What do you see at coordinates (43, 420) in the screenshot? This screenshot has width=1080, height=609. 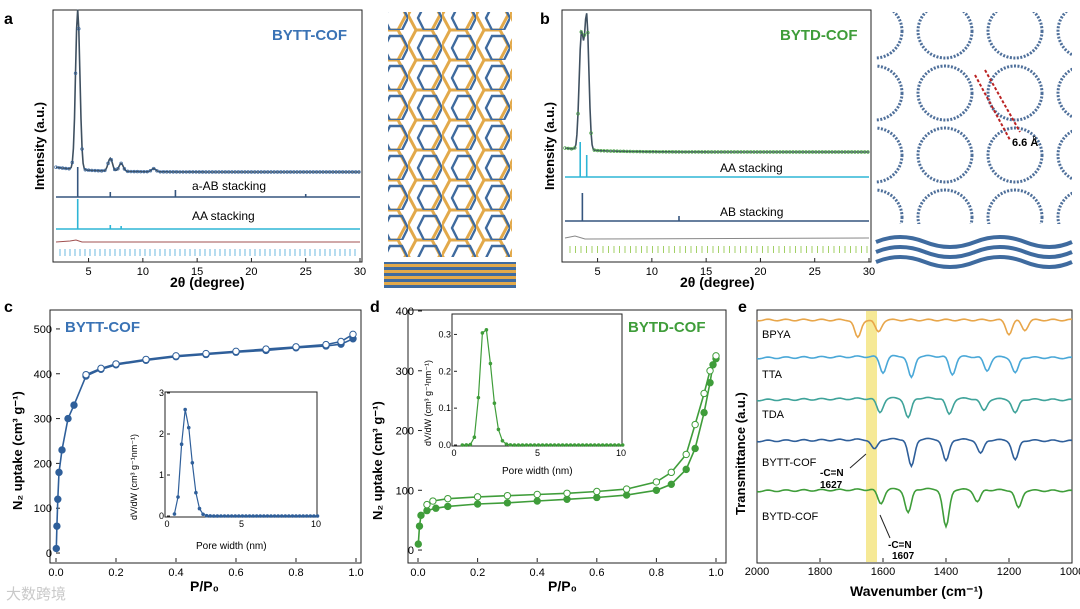 I see `panel-c-ytick-label-3: 300` at bounding box center [43, 420].